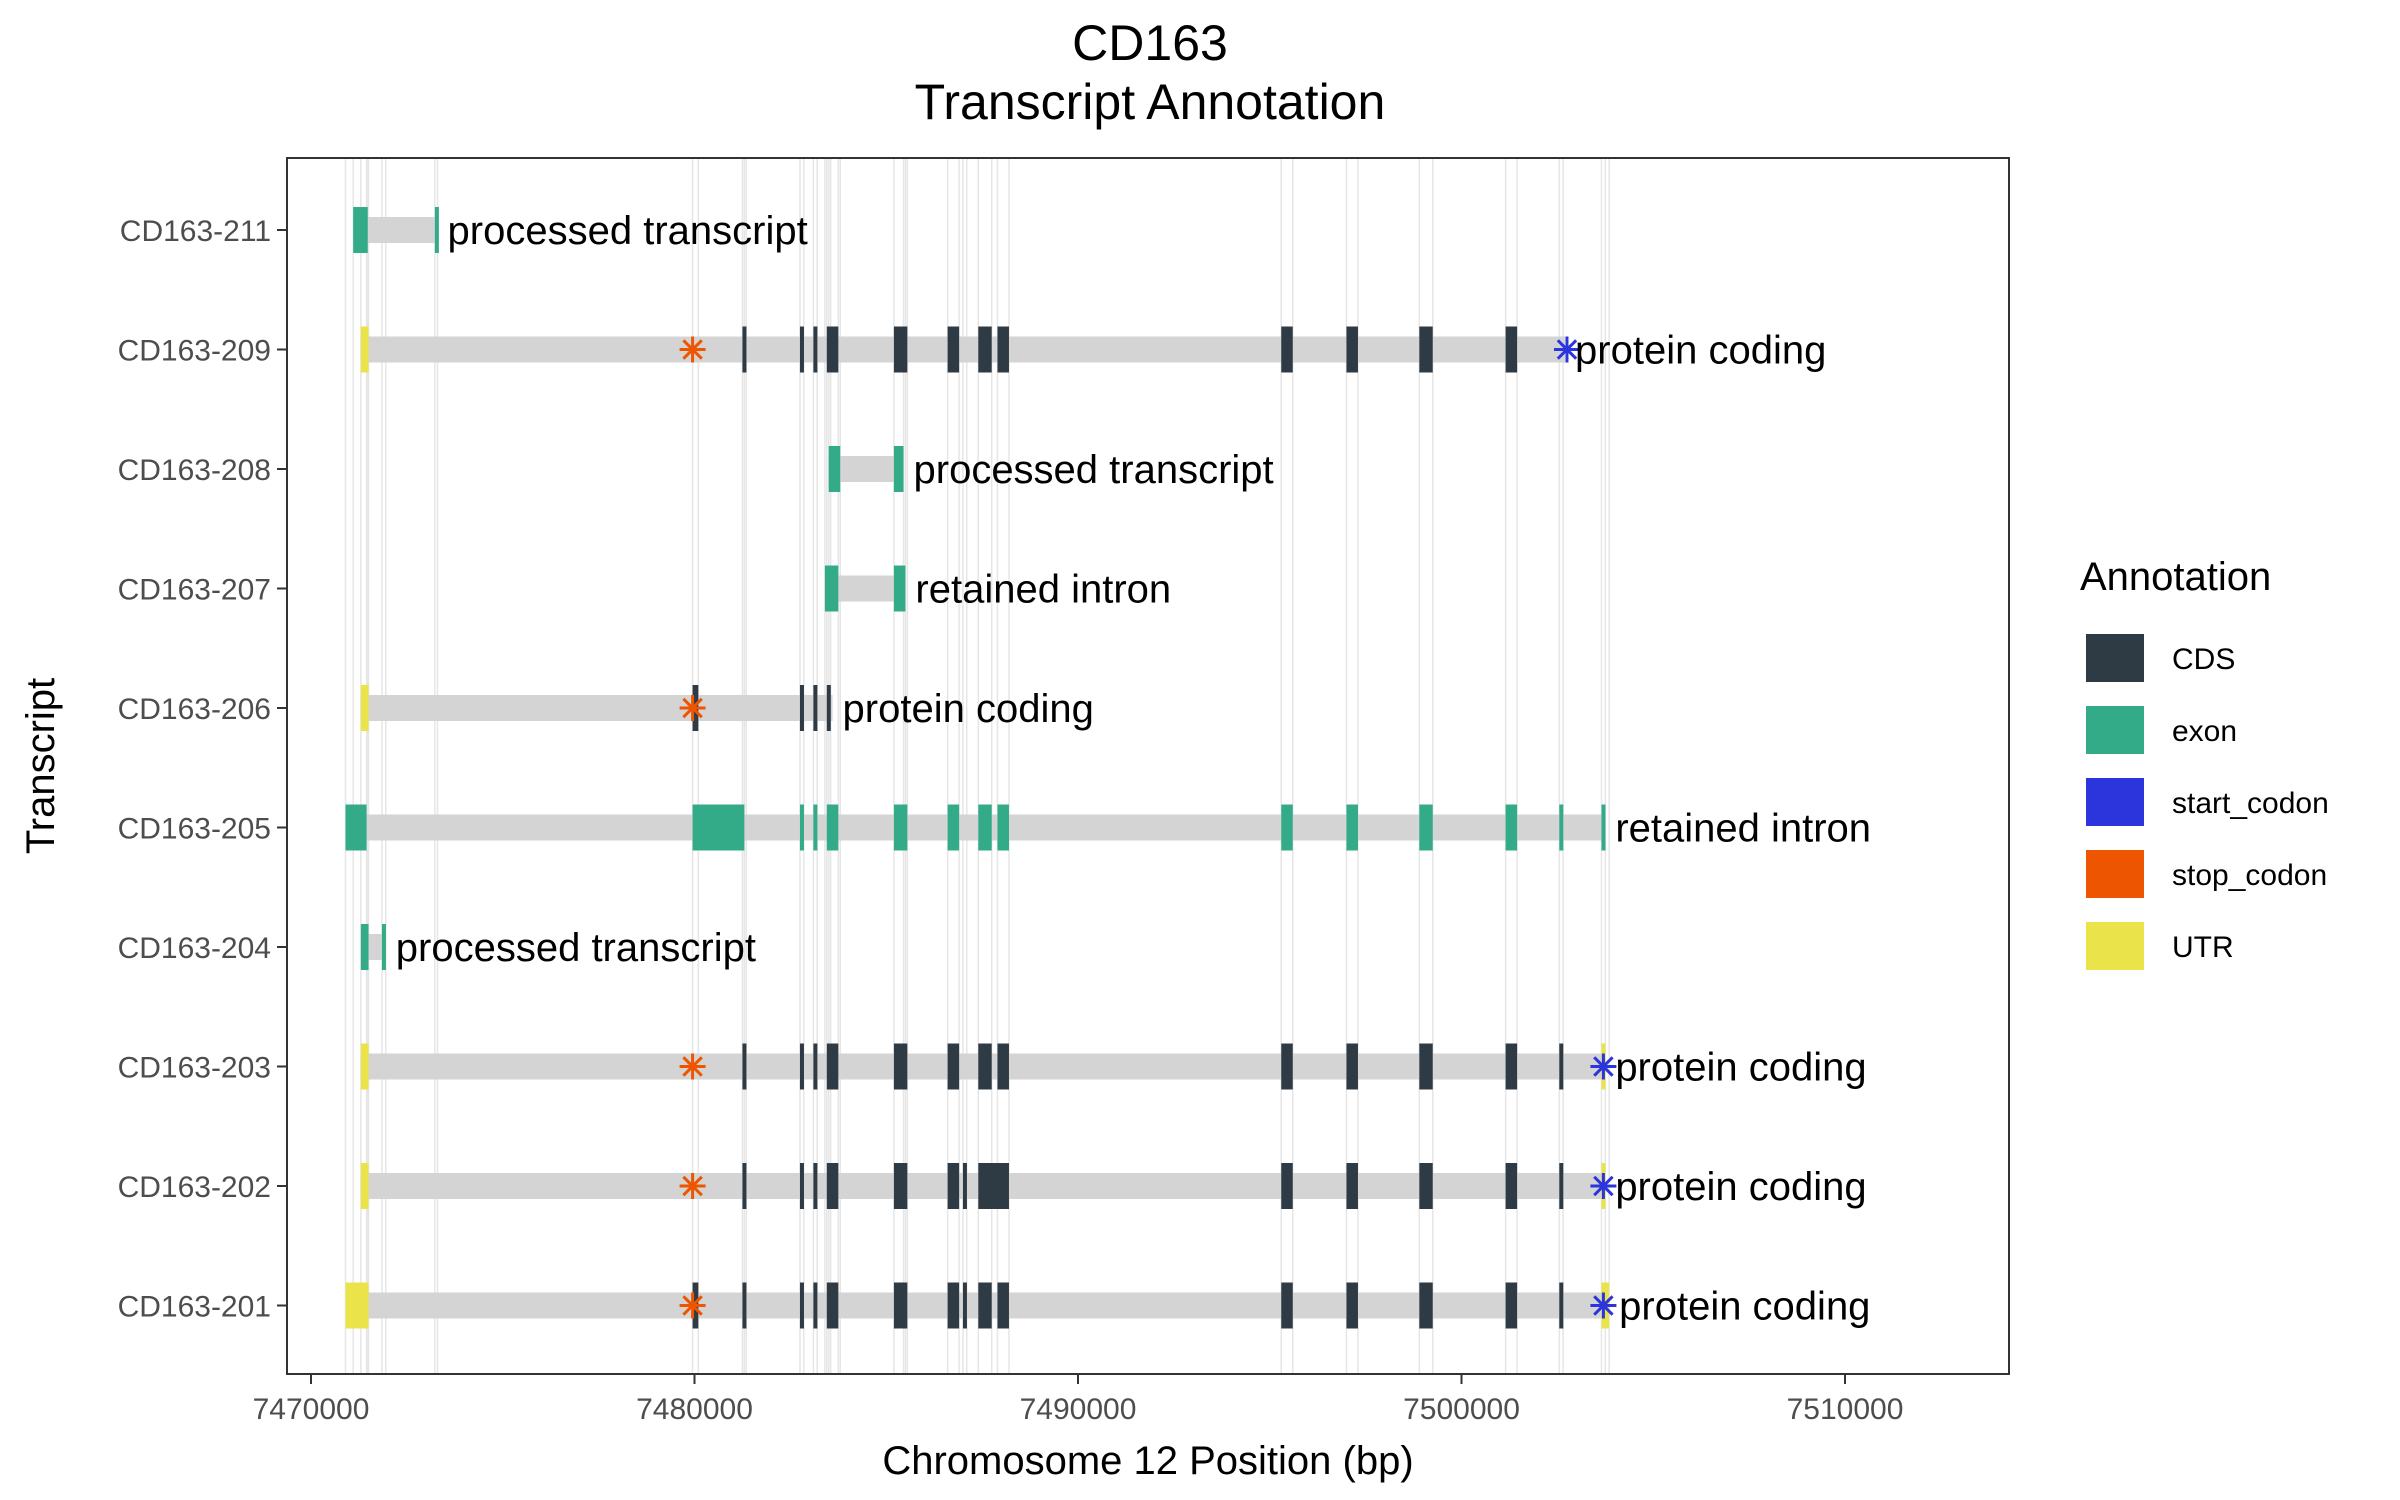 The image size is (2400, 1500). I want to click on y-tick-label: CD163-203, so click(194, 1068).